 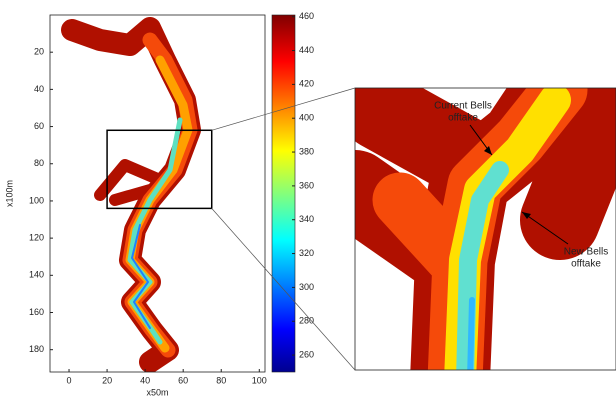 I want to click on y-tick-label: 20, so click(x=39, y=52).